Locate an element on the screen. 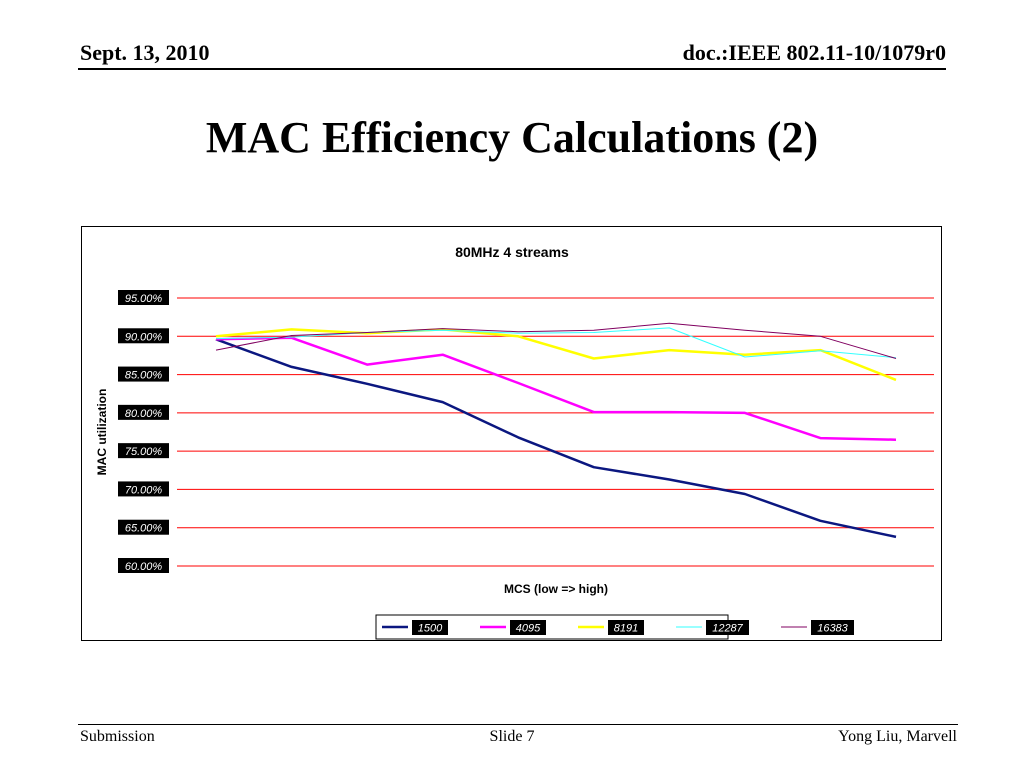 Image resolution: width=1024 pixels, height=768 pixels. x-axis-label: MCS (low => high) is located at coordinates (556, 589).